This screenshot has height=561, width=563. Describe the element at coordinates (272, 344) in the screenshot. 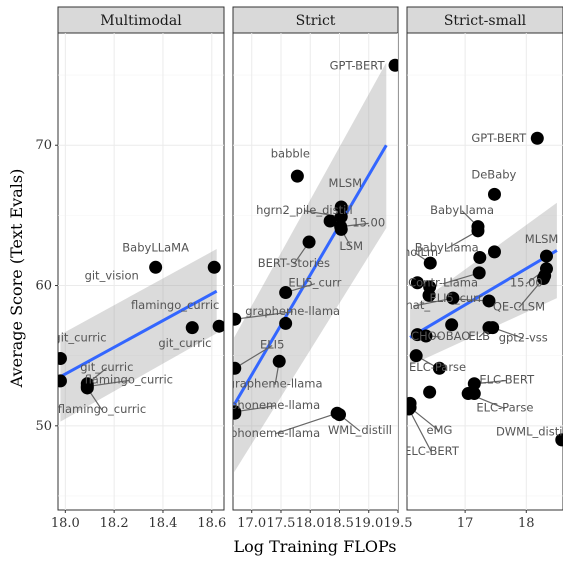

I see `point-label: ELI5` at that location.